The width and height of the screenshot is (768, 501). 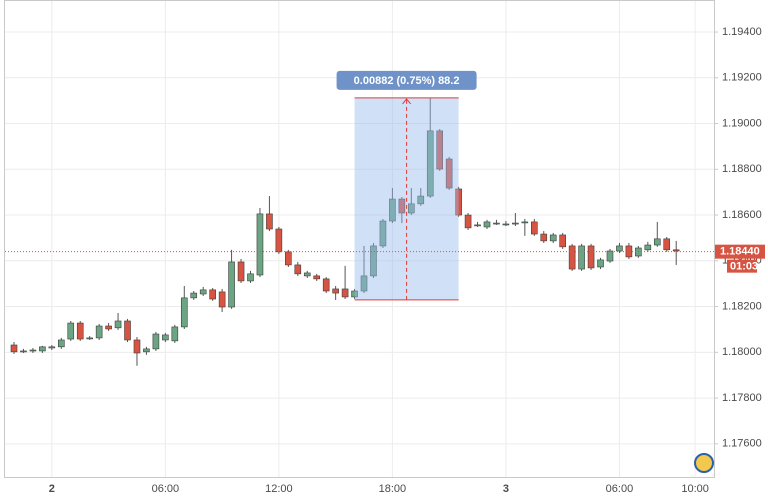 What do you see at coordinates (742, 78) in the screenshot?
I see `y-tick-label: 1.19200` at bounding box center [742, 78].